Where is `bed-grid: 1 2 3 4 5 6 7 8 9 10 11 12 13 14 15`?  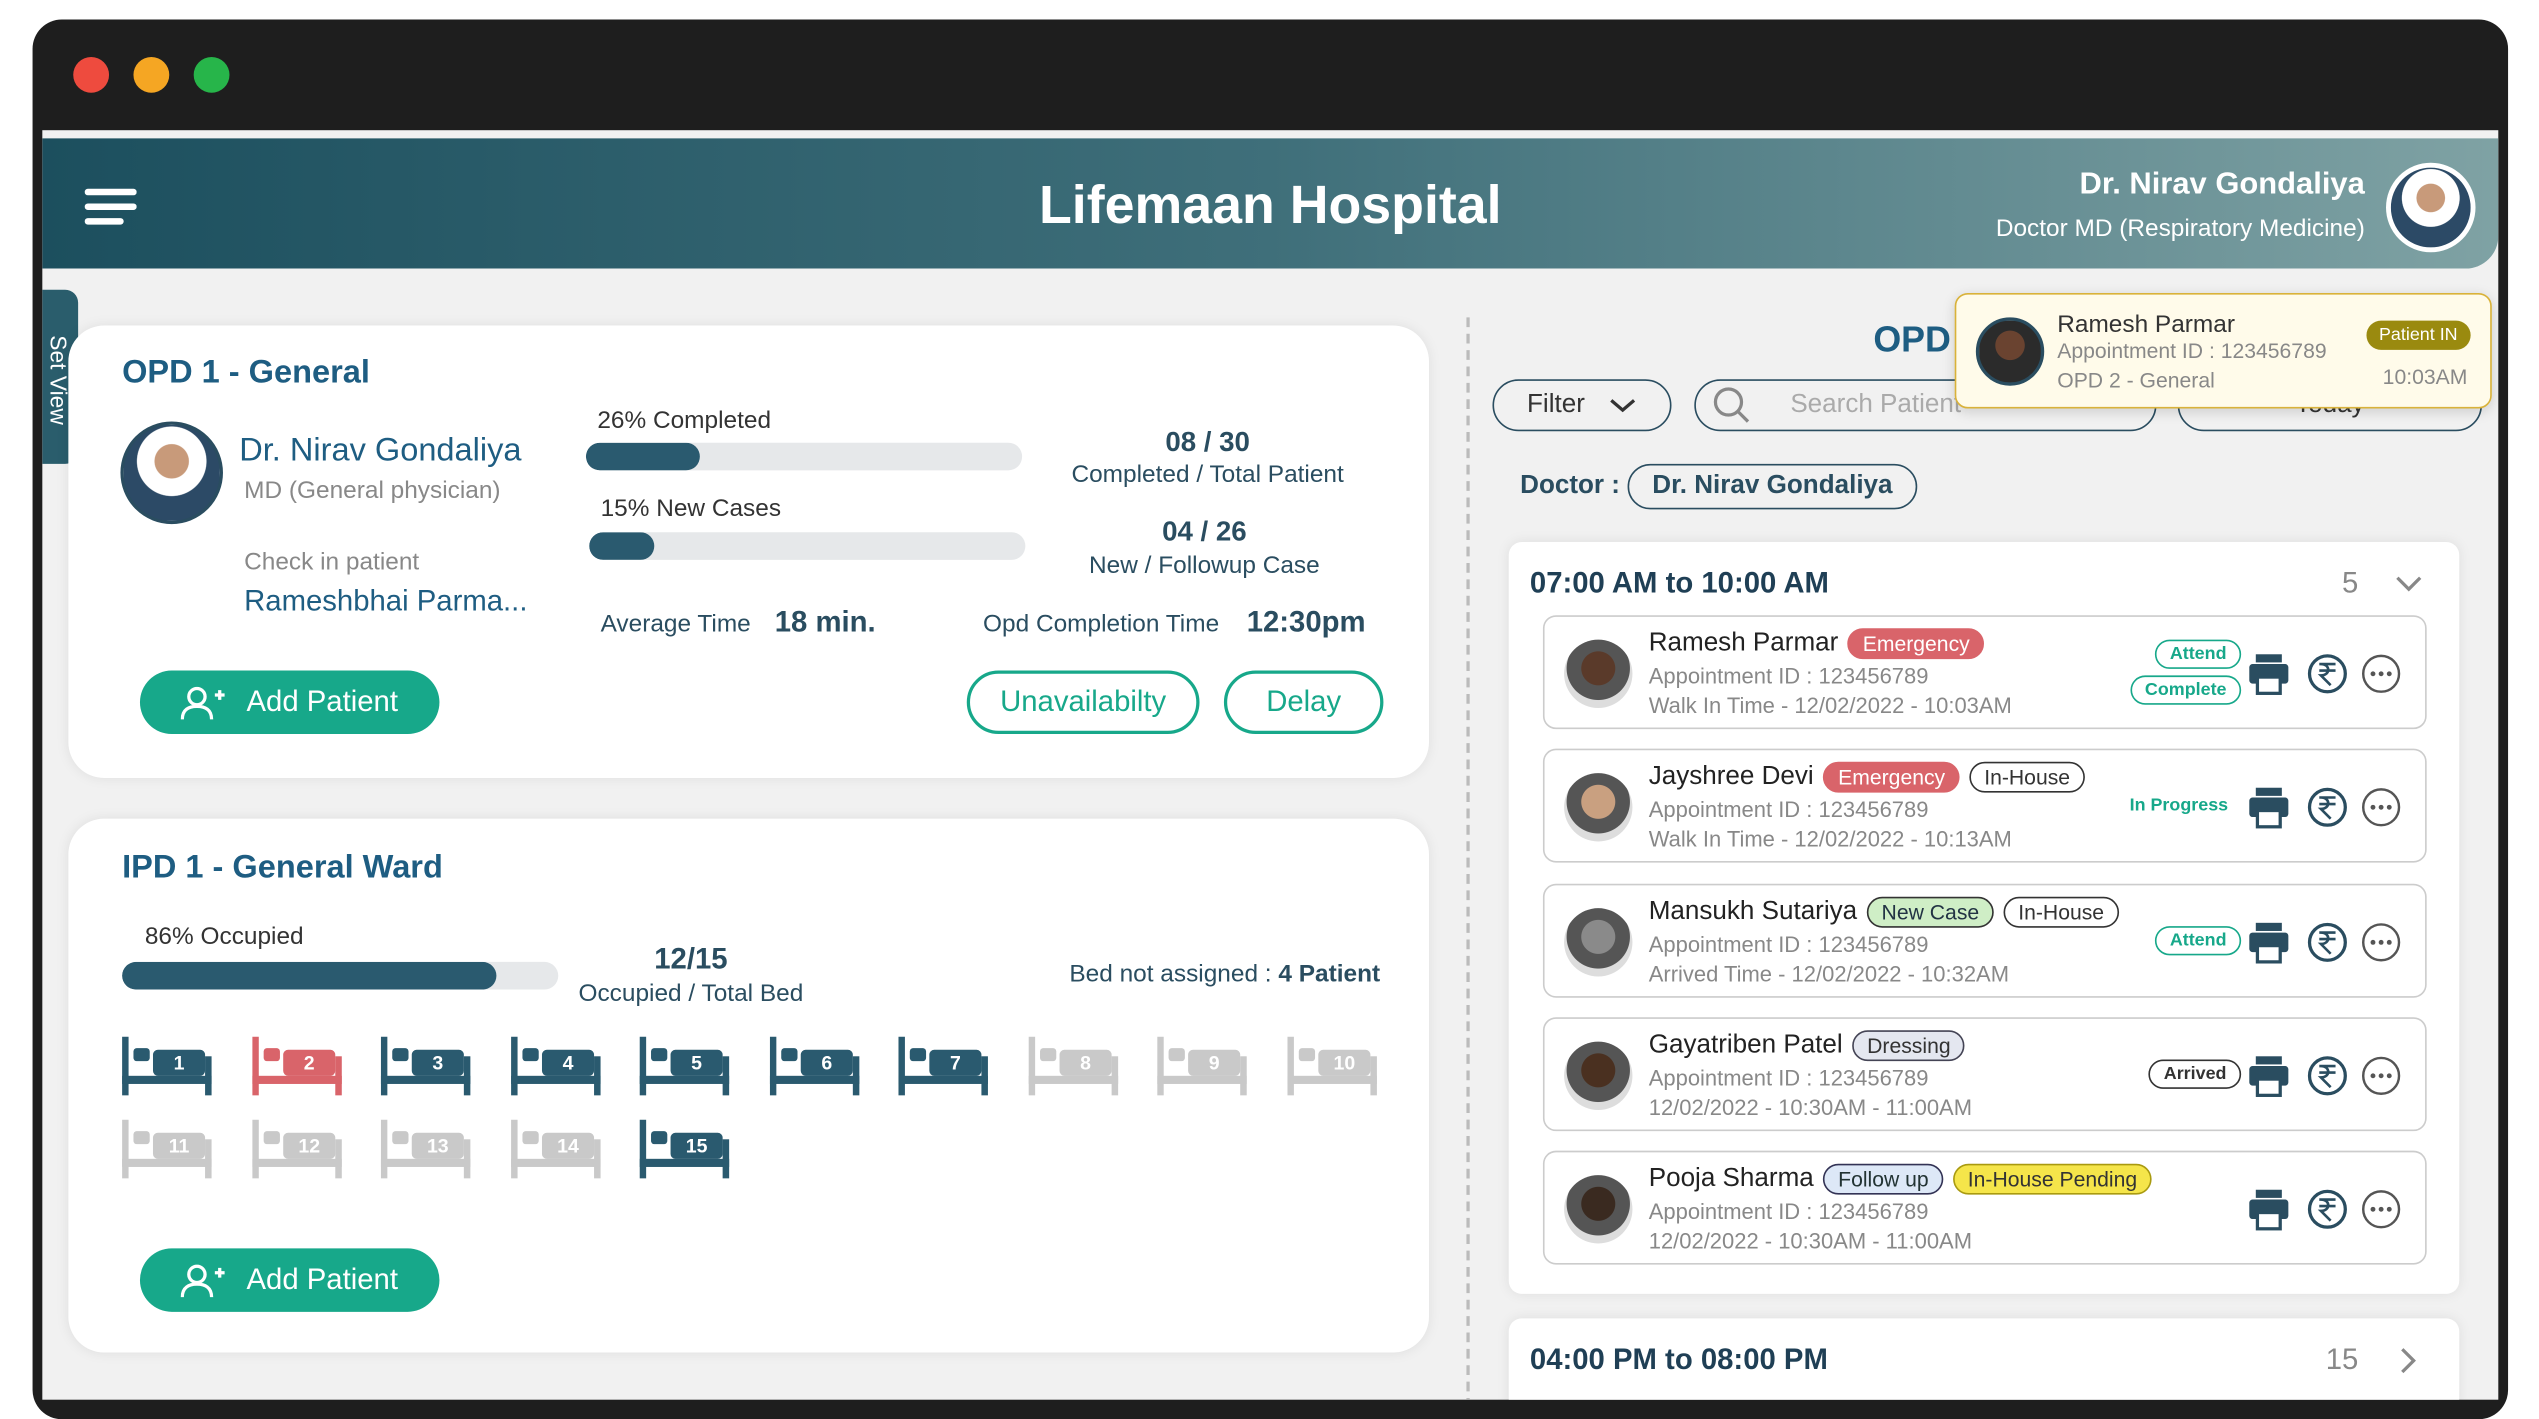
bed-grid: 1 2 3 4 5 6 7 8 9 10 11 12 13 14 15 is located at coordinates (773, 1115).